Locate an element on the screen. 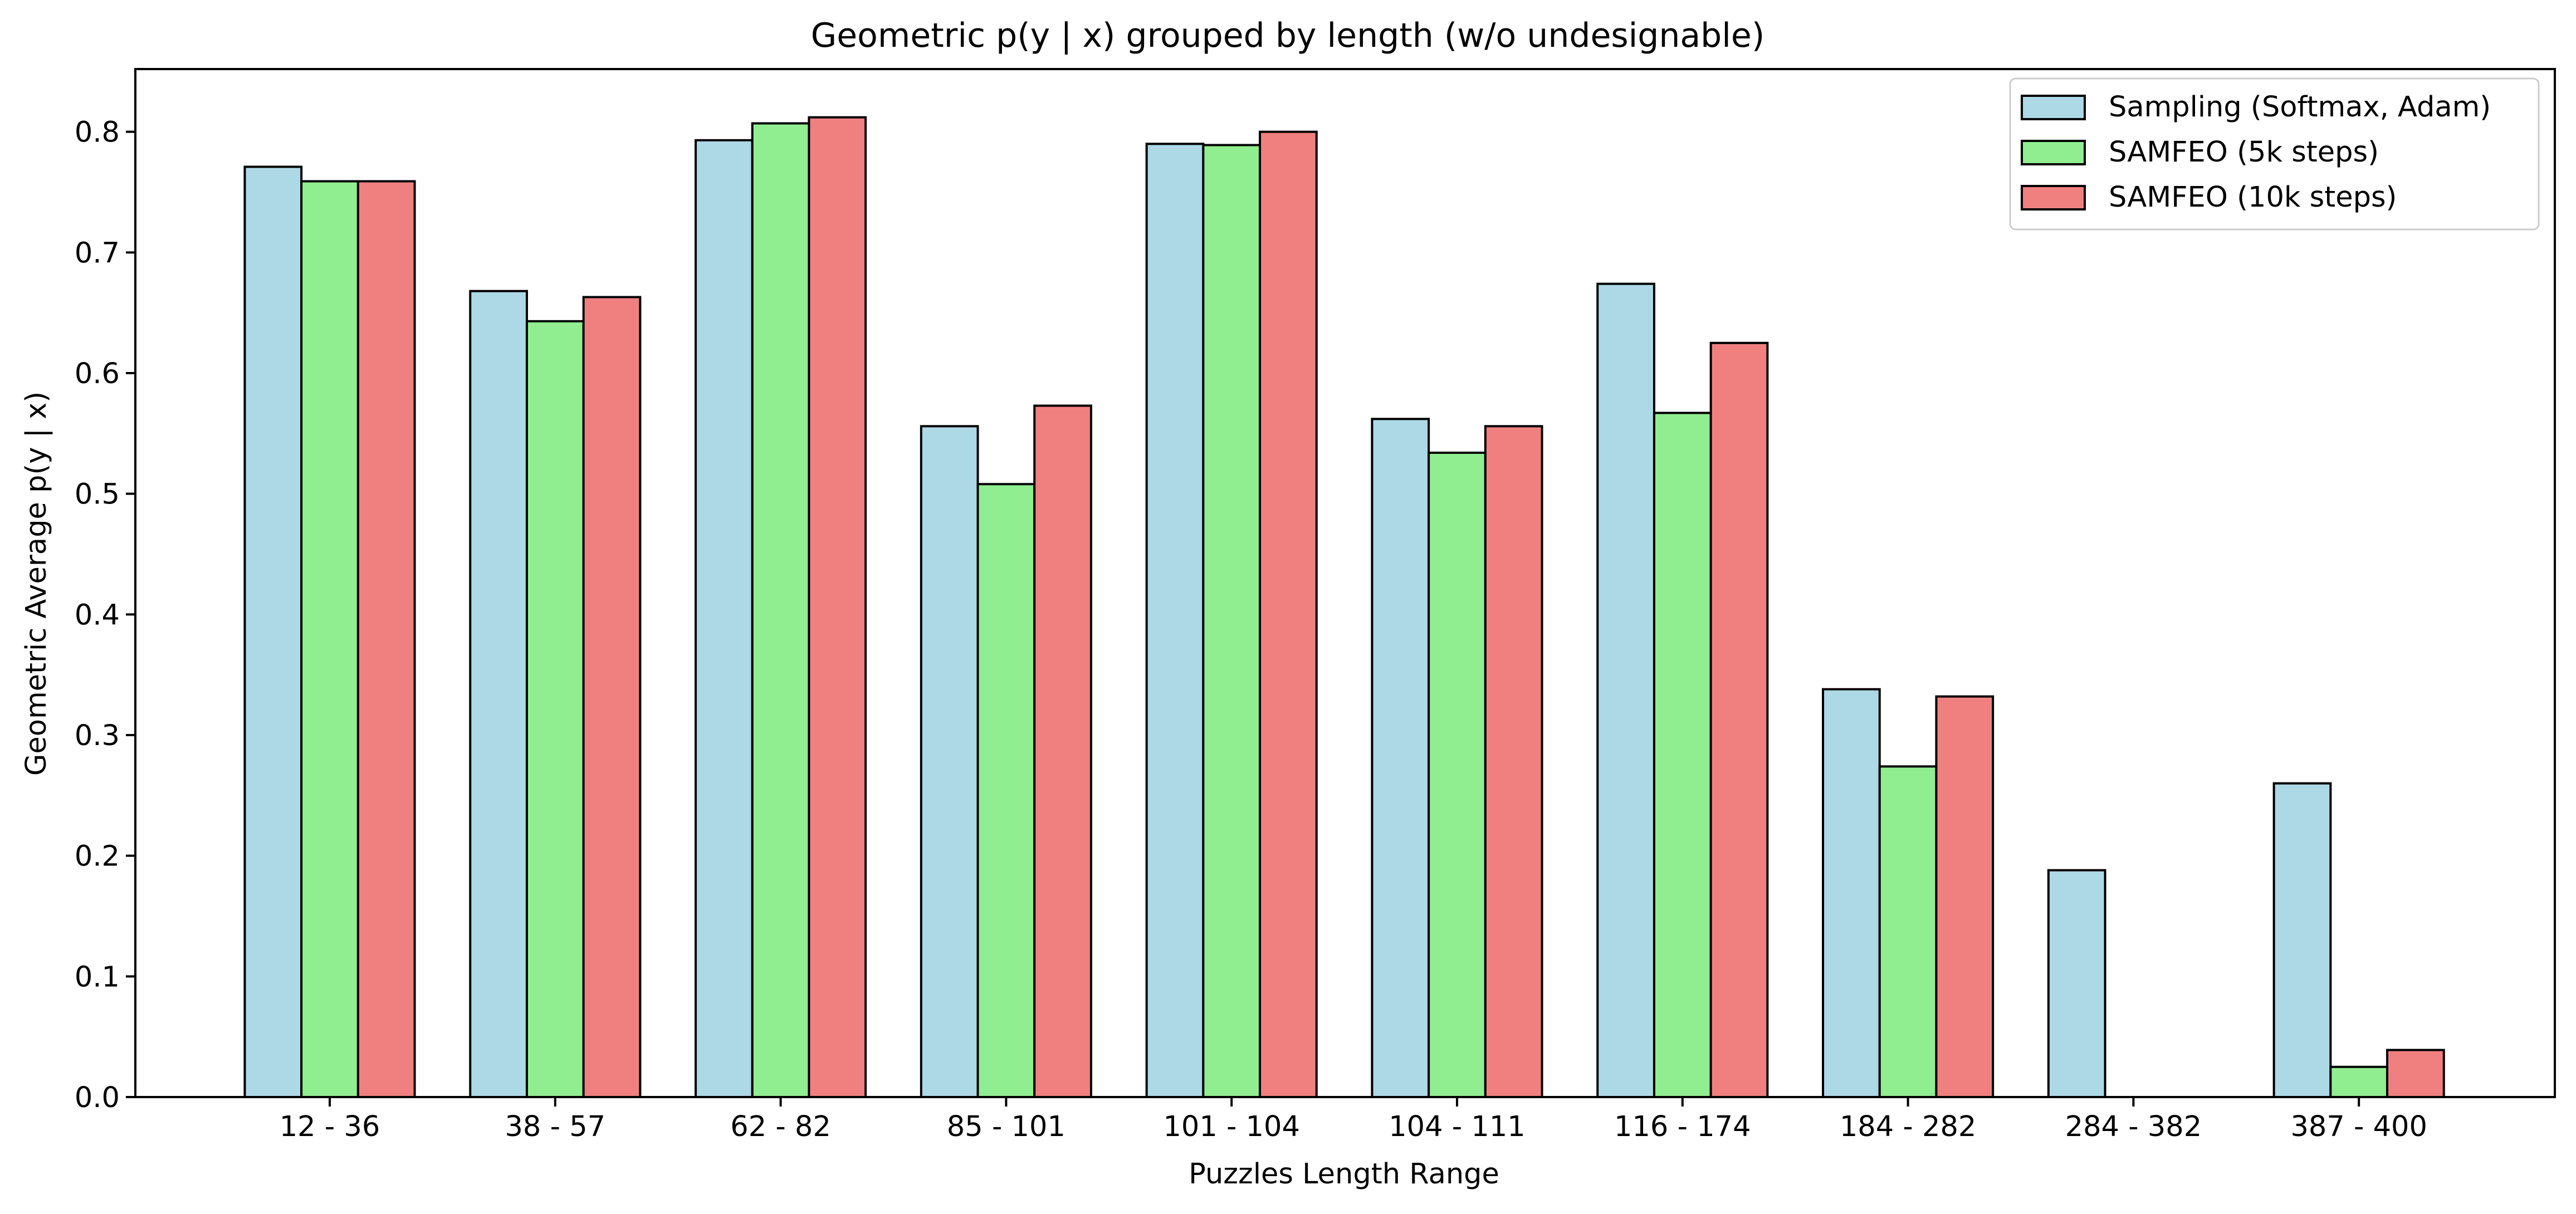 The height and width of the screenshot is (1214, 2576). y-tick-label: 0.0 is located at coordinates (98, 1097).